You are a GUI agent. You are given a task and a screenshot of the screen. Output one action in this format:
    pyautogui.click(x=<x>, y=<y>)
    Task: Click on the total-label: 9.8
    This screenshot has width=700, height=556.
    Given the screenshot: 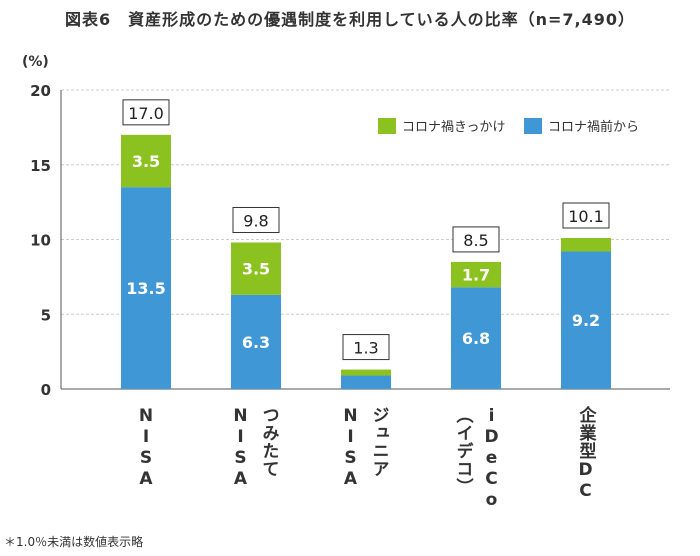 What is the action you would take?
    pyautogui.click(x=255, y=220)
    